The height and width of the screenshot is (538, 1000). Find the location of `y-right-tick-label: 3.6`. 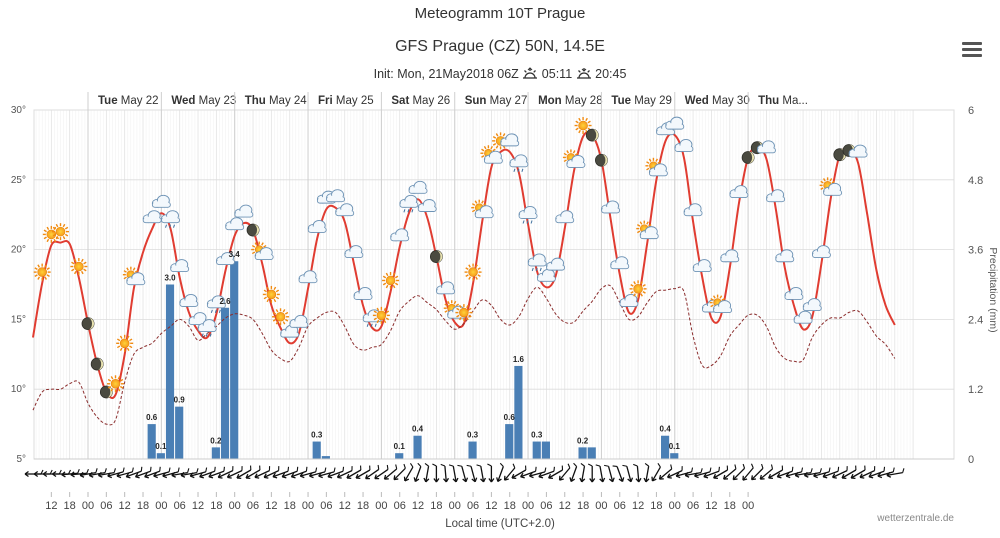

y-right-tick-label: 3.6 is located at coordinates (975, 251).